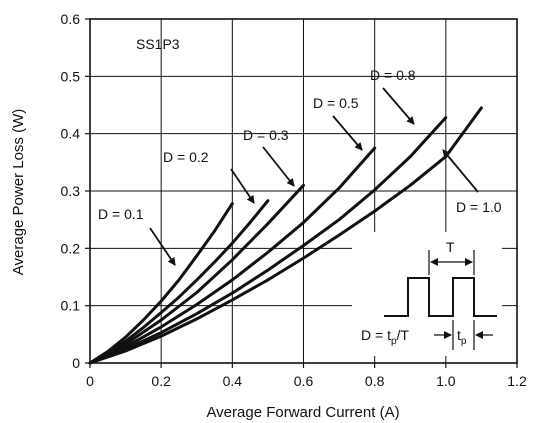 Image resolution: width=533 pixels, height=423 pixels. I want to click on duty-formula-main: D = t, so click(376, 335).